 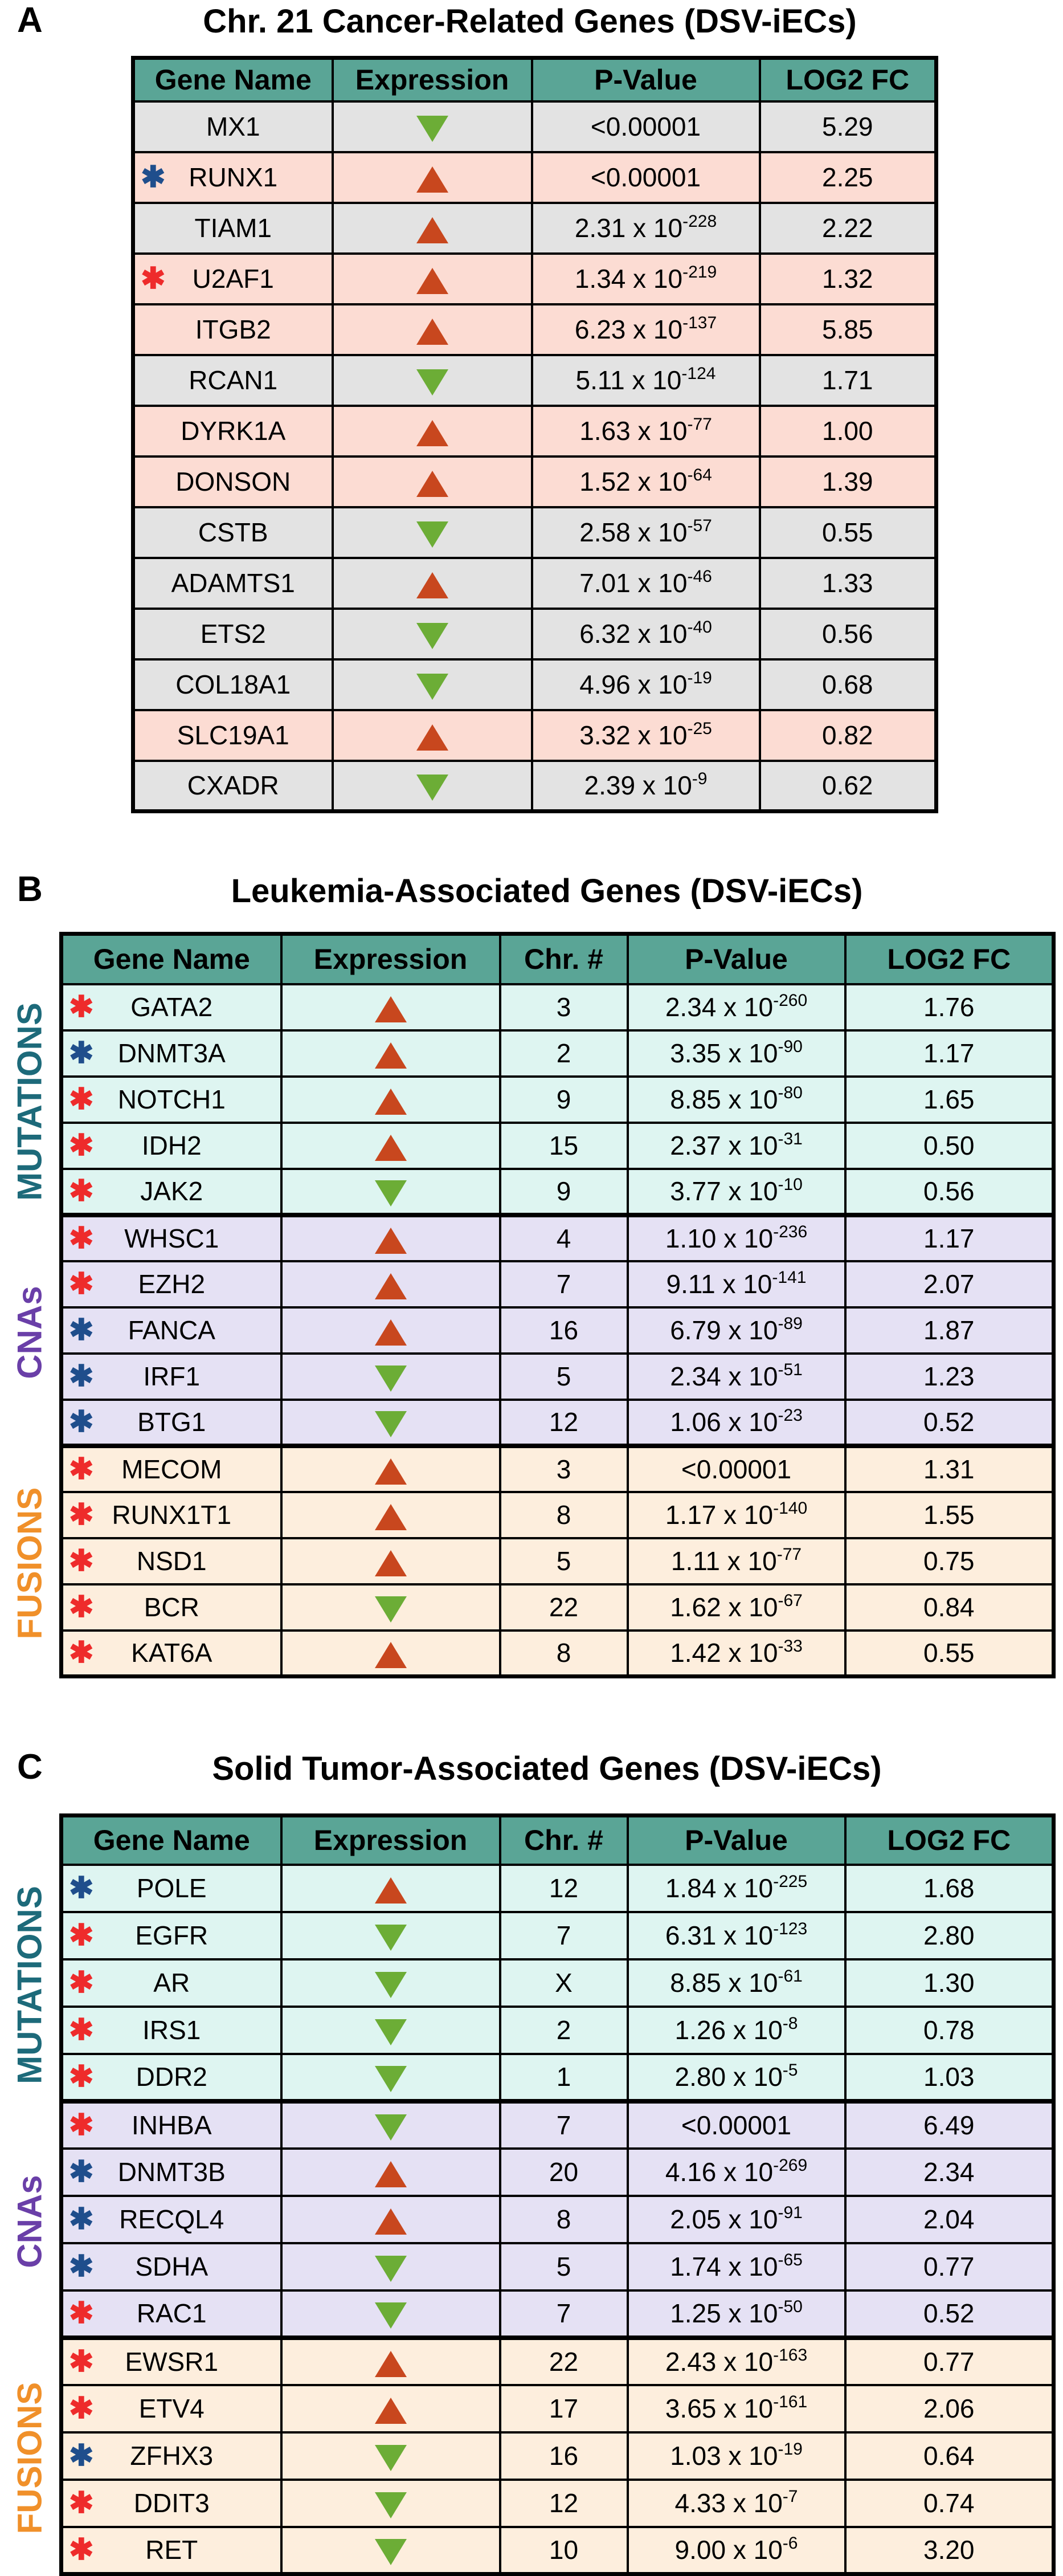 What do you see at coordinates (171, 1053) in the screenshot?
I see `gene-name: DNMT3A` at bounding box center [171, 1053].